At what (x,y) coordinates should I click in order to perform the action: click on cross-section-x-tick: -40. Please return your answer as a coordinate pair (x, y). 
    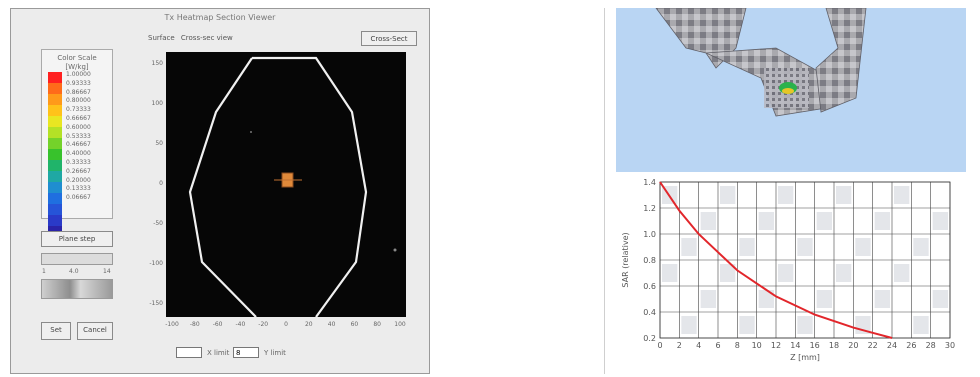
    Looking at the image, I should click on (240, 324).